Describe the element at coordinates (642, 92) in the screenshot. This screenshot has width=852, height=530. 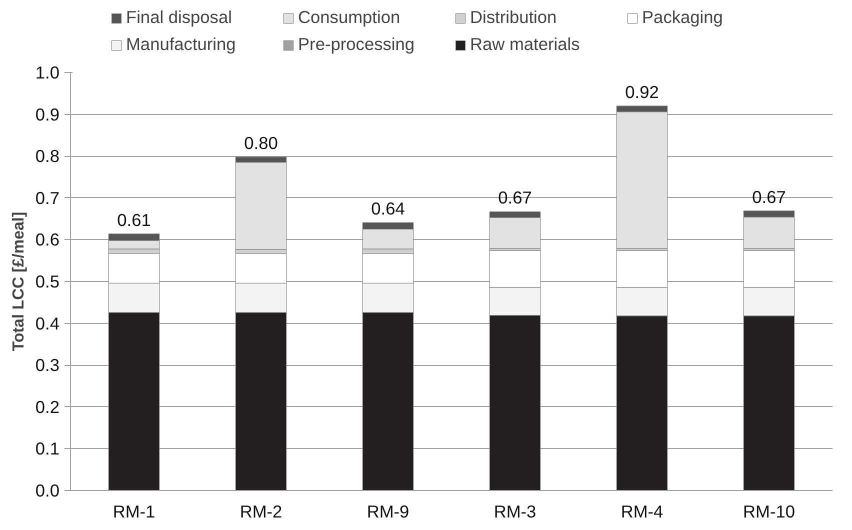
I see `total-label: 0.92` at that location.